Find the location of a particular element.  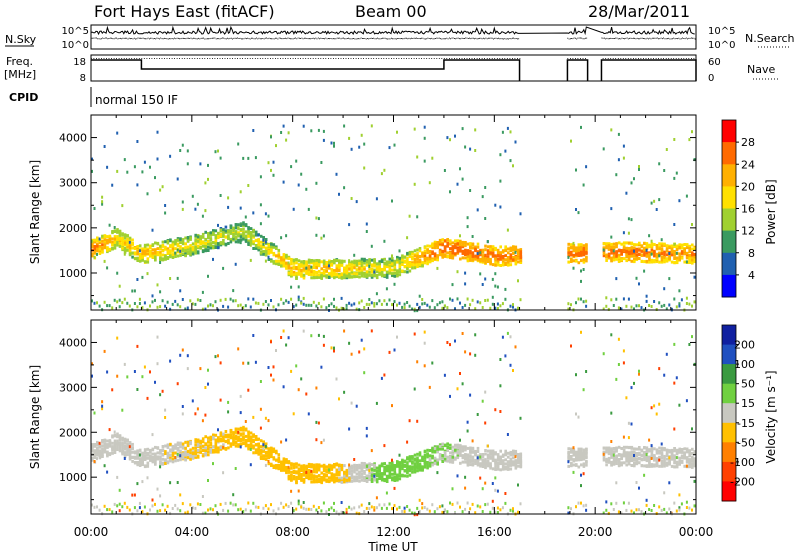

freq-lines is located at coordinates (394, 69).